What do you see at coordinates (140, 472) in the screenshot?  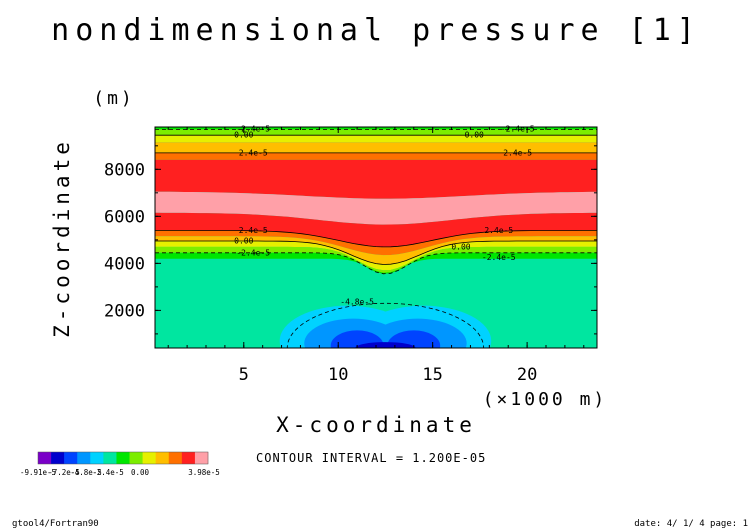 I see `colorbar-label: 0.00` at bounding box center [140, 472].